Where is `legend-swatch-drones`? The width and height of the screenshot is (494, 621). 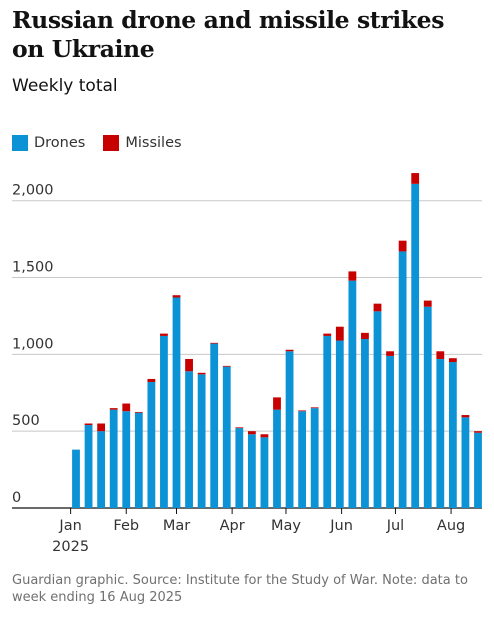 legend-swatch-drones is located at coordinates (20, 143).